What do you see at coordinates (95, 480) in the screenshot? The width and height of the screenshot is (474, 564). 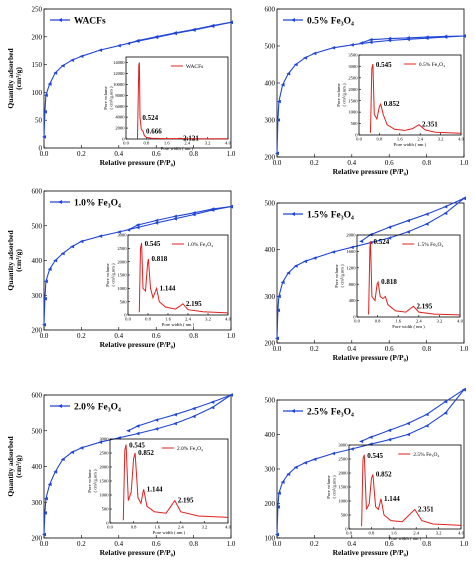 I see `inset-y-axis-label: ( cm³/g.nm )` at bounding box center [95, 480].